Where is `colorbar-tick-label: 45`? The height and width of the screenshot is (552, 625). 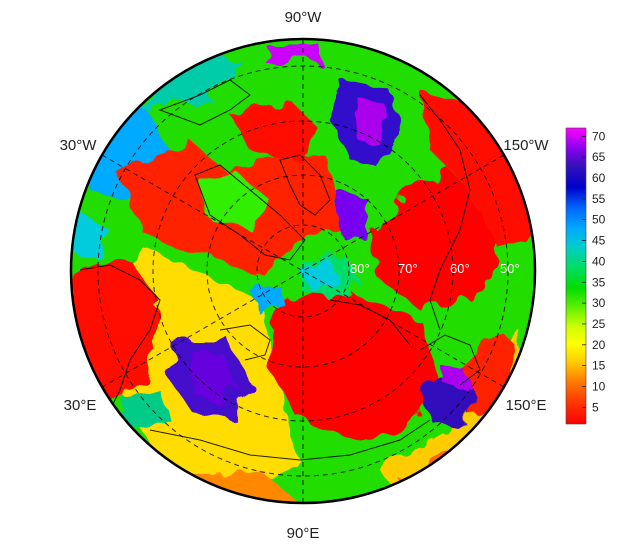
colorbar-tick-label: 45 is located at coordinates (599, 241).